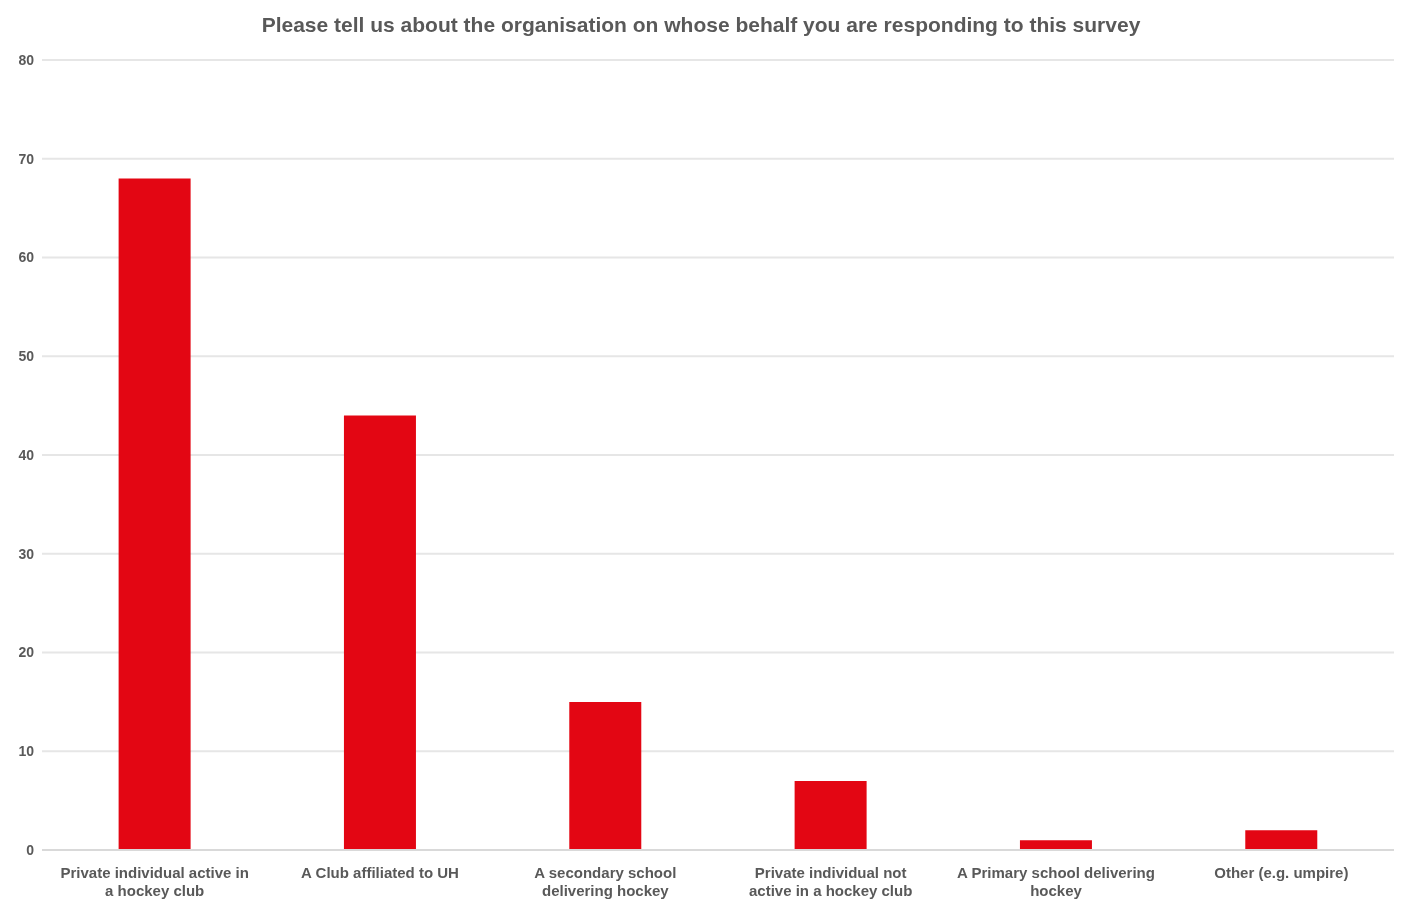 The width and height of the screenshot is (1402, 915). I want to click on y-tick-label: 30, so click(26, 553).